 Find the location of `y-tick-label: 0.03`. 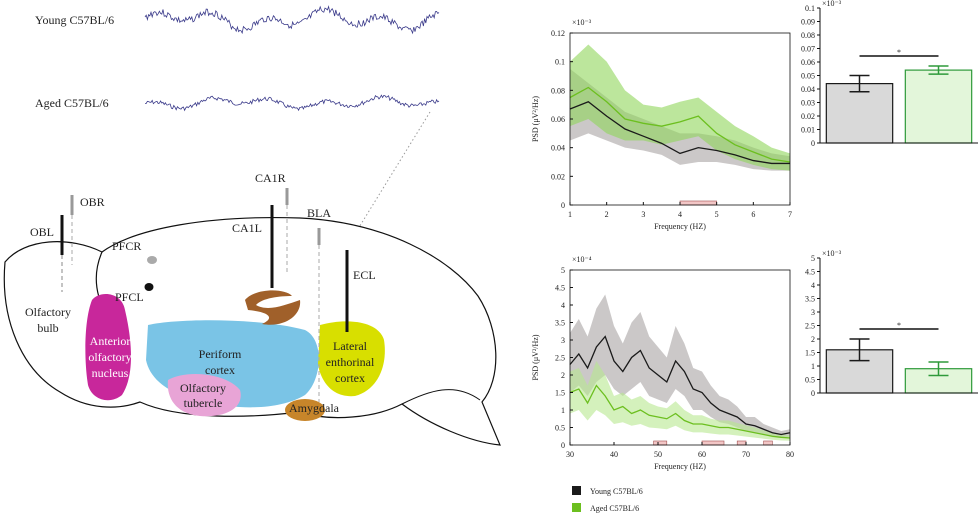

y-tick-label: 0.03 is located at coordinates (808, 103).